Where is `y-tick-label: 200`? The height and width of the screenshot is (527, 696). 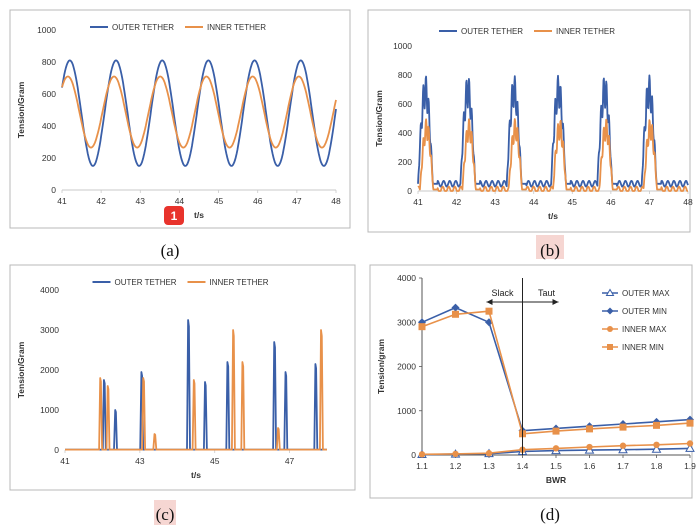 y-tick-label: 200 is located at coordinates (49, 158).